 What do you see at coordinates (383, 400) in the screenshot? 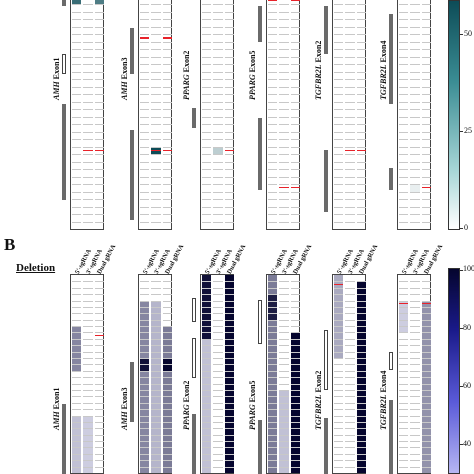
I see `bottom-gene-label: TGFBR2L Exon4` at bounding box center [383, 400].